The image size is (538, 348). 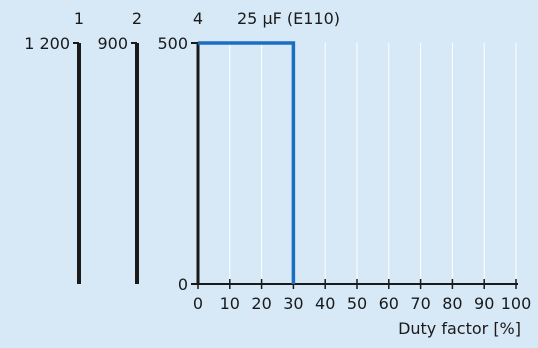 What do you see at coordinates (261, 303) in the screenshot?
I see `x-tick-label-2: 20` at bounding box center [261, 303].